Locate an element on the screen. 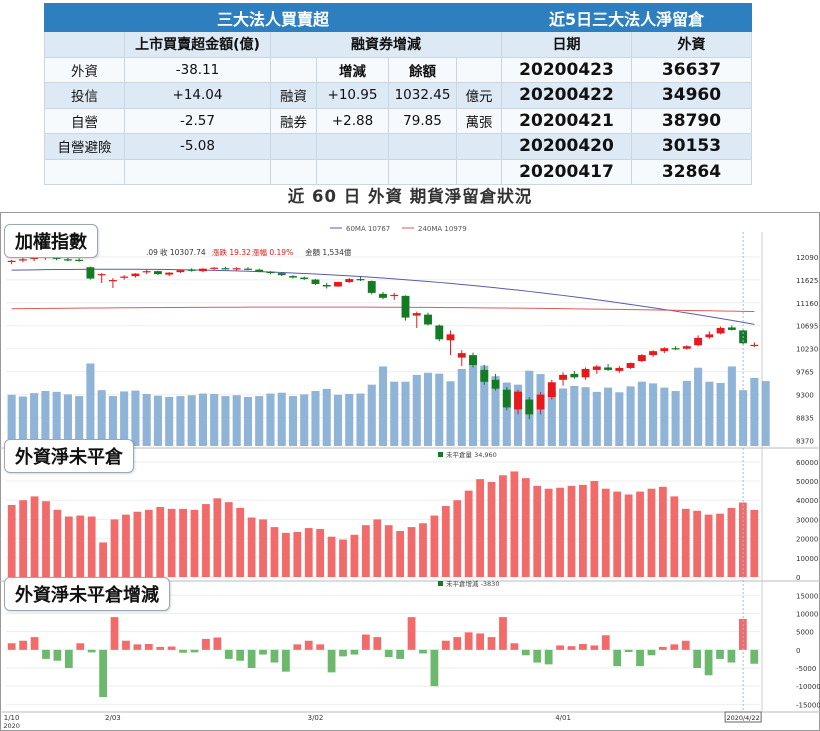 This screenshot has height=731, width=820. y-tick-label: 5000 is located at coordinates (805, 633).